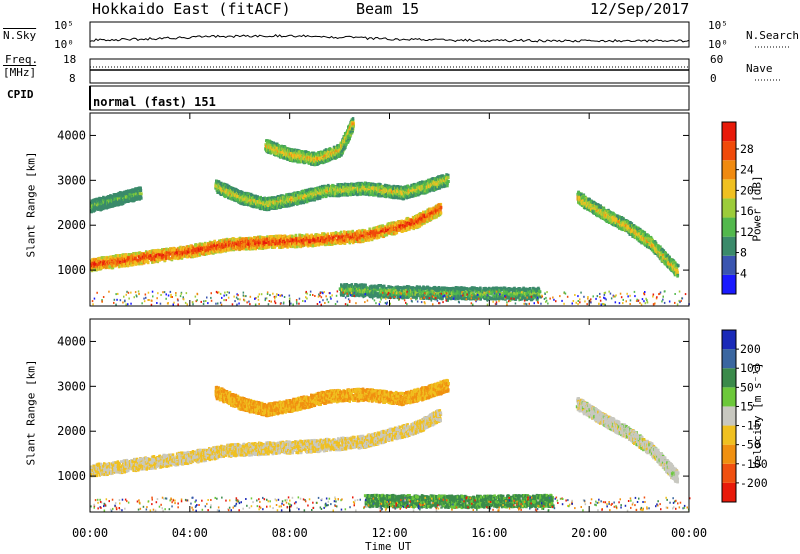 This screenshot has width=800, height=554. I want to click on x-axis-label: Time UT, so click(388, 546).